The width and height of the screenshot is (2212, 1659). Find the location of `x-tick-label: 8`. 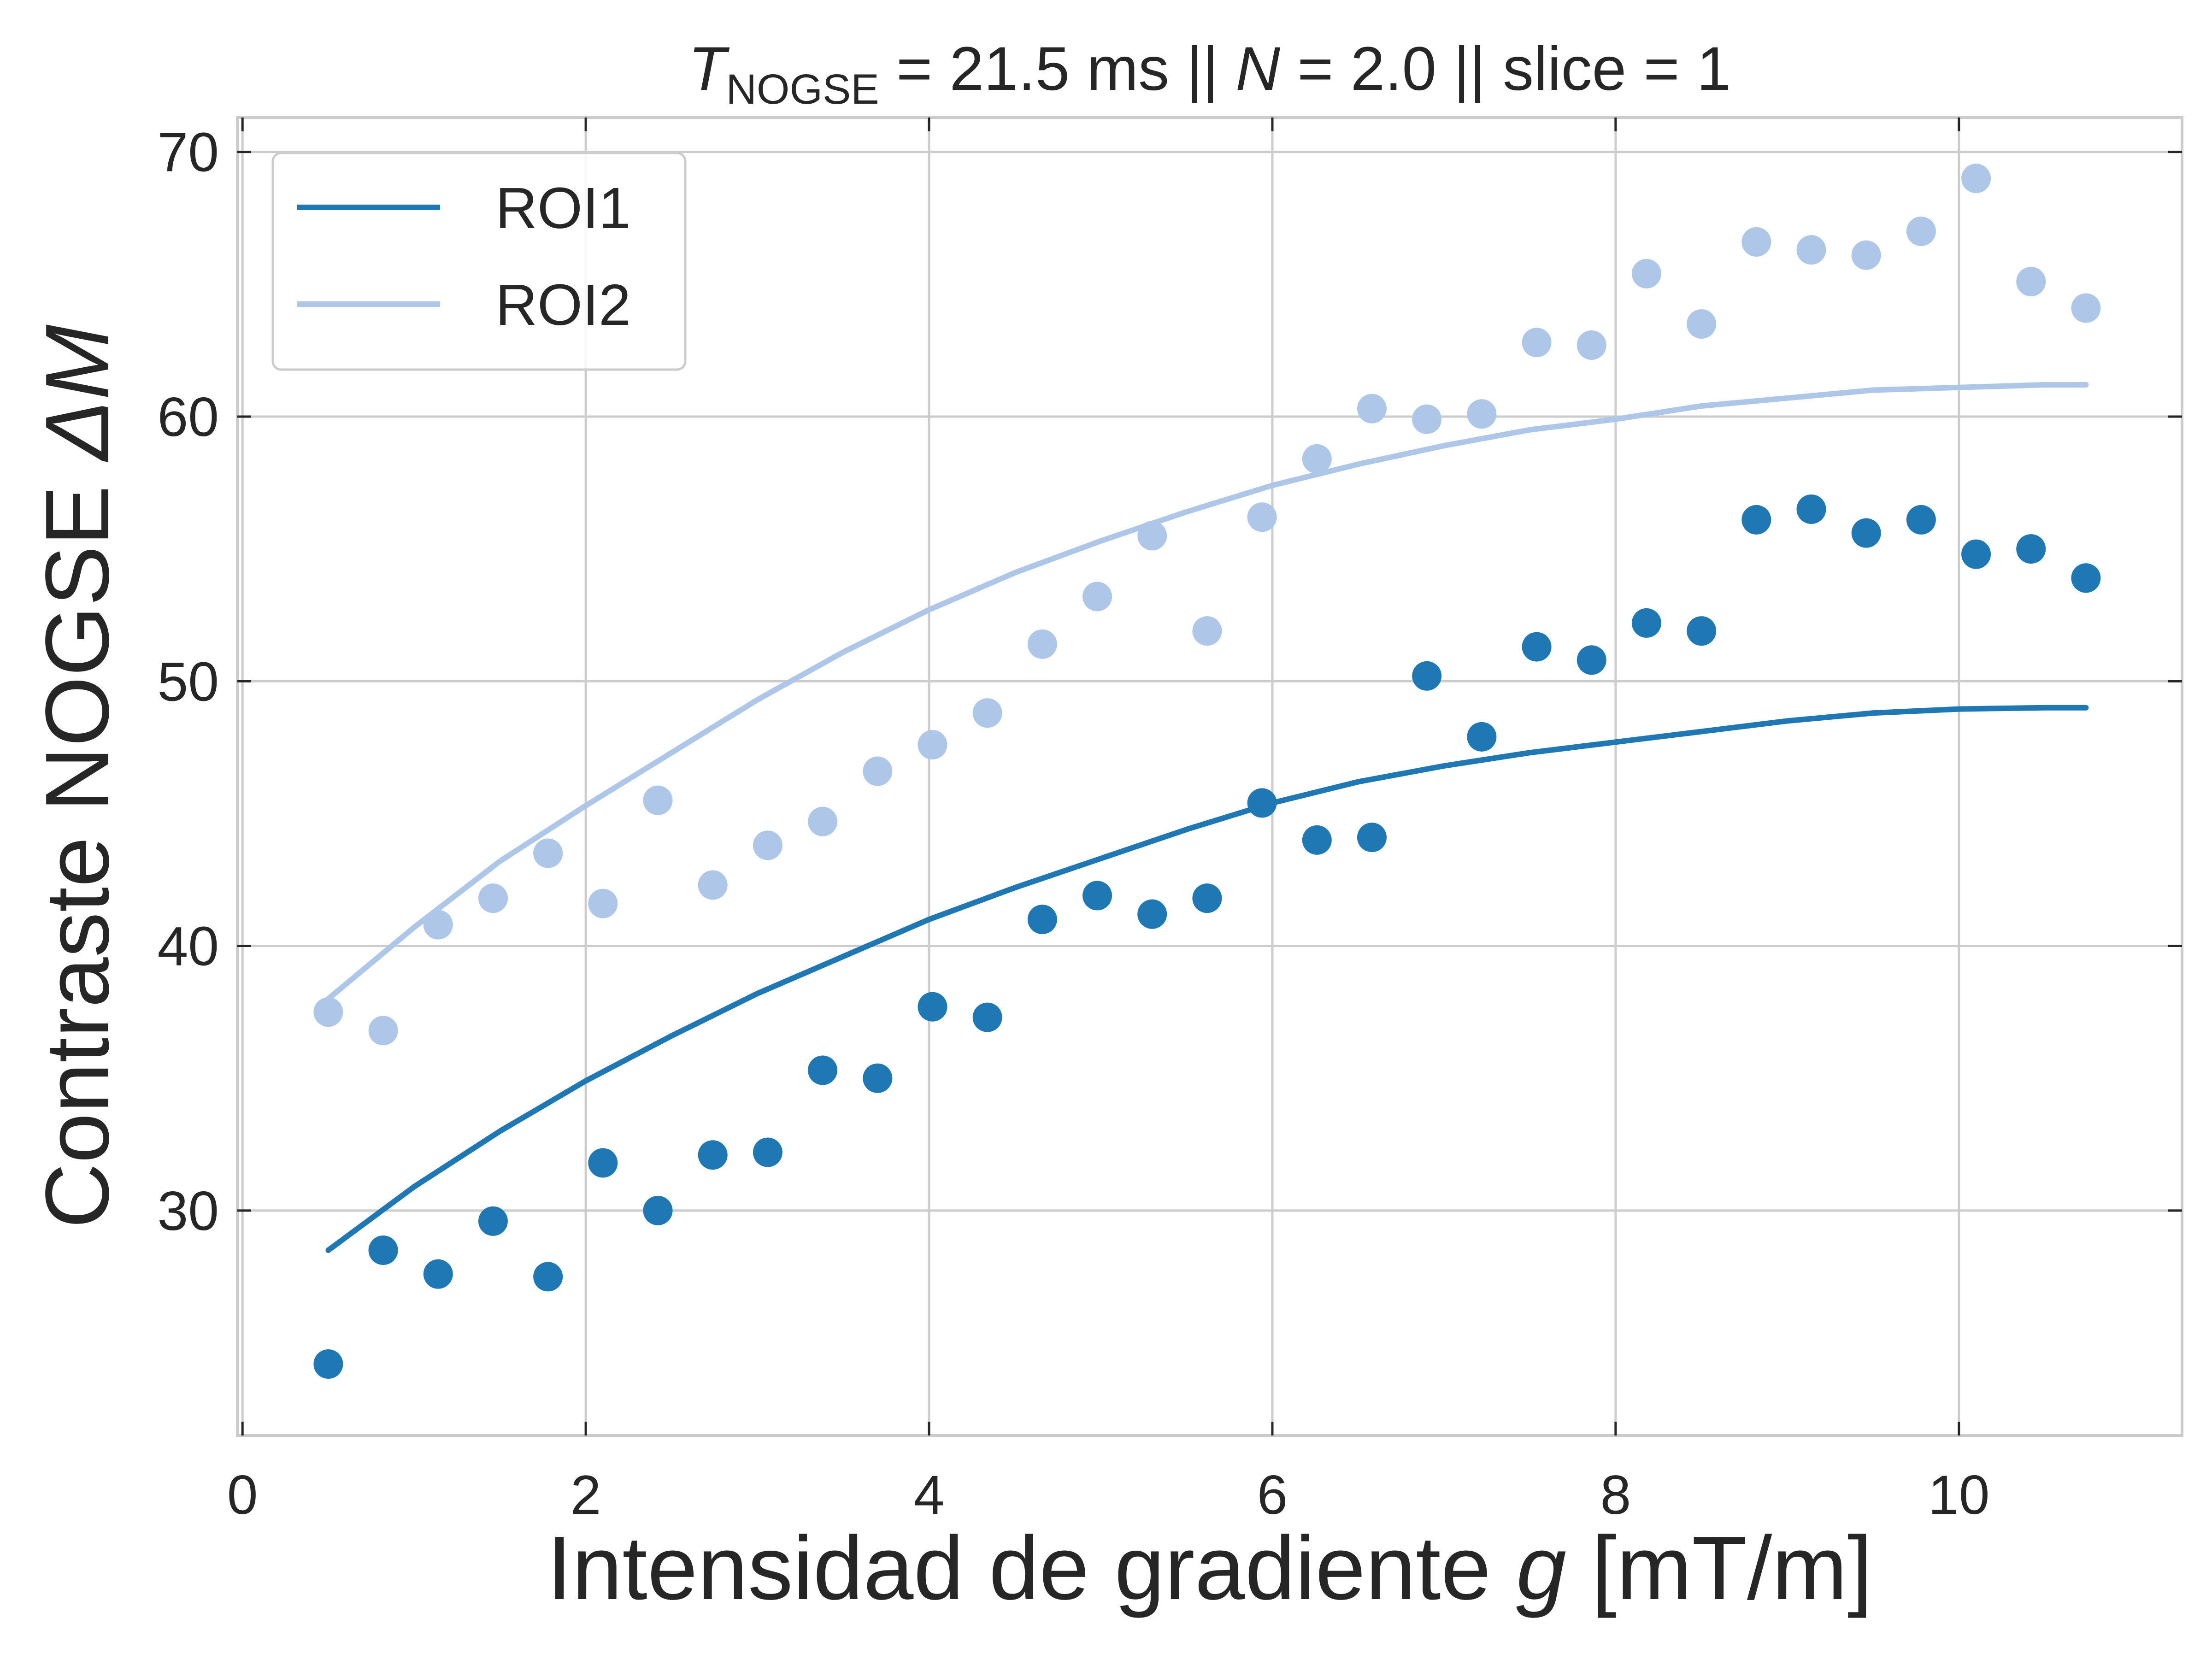

x-tick-label: 8 is located at coordinates (1615, 1495).